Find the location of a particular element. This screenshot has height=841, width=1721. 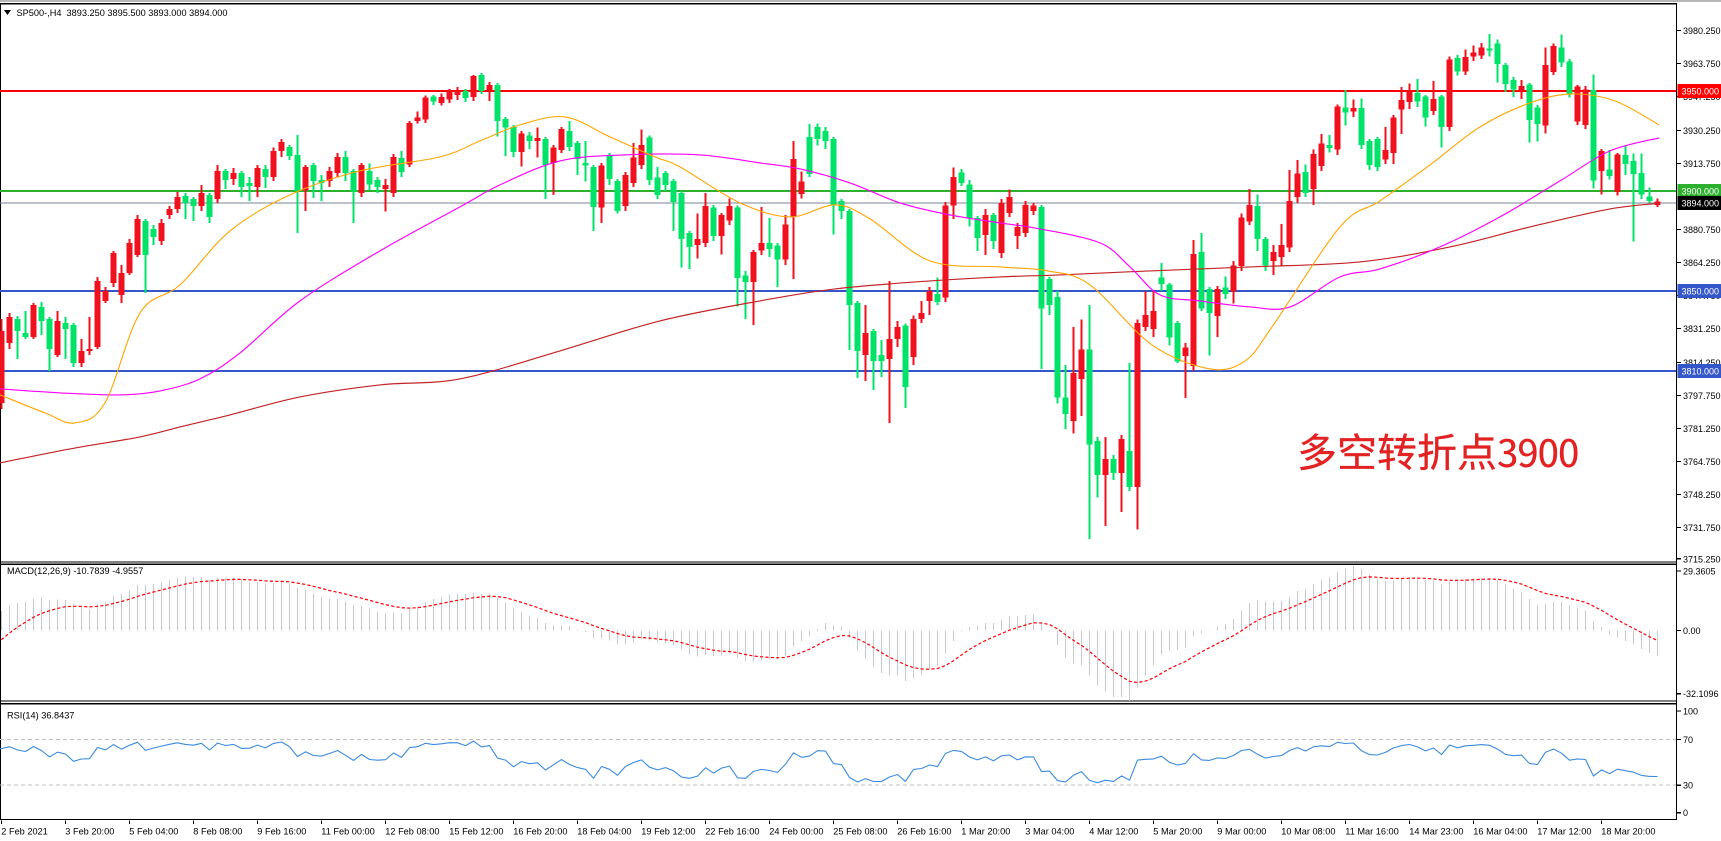

svg-text: 3797.750 is located at coordinates (1702, 396).